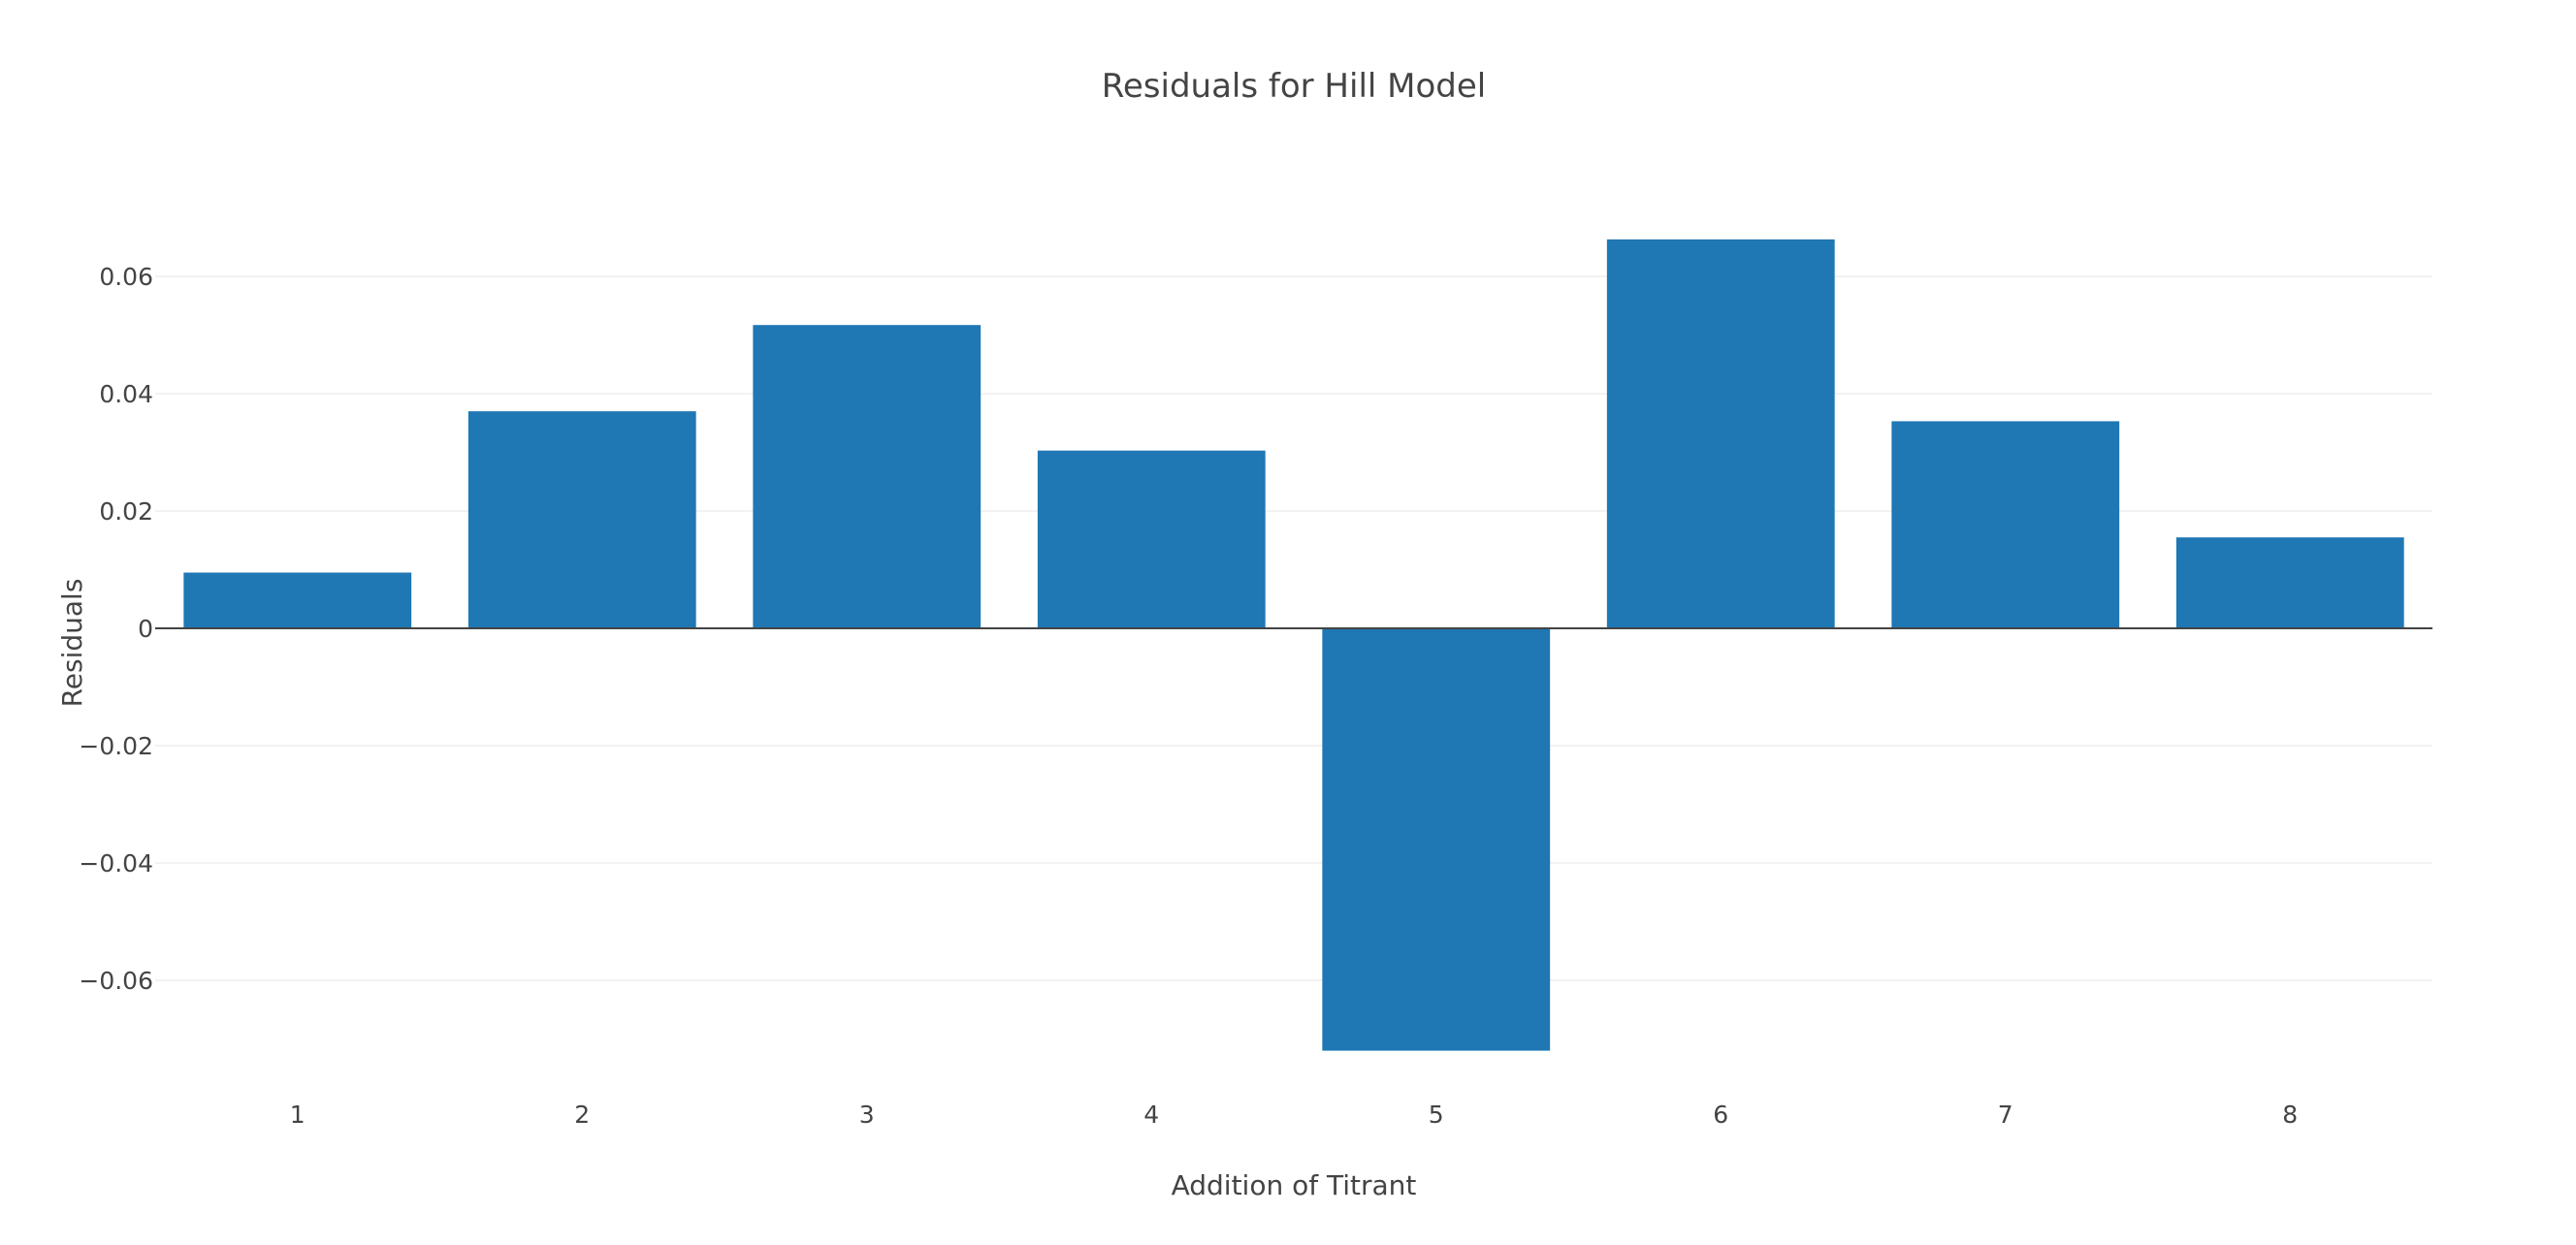 The width and height of the screenshot is (2576, 1245). What do you see at coordinates (1720, 1115) in the screenshot?
I see `x-tick-label: 6` at bounding box center [1720, 1115].